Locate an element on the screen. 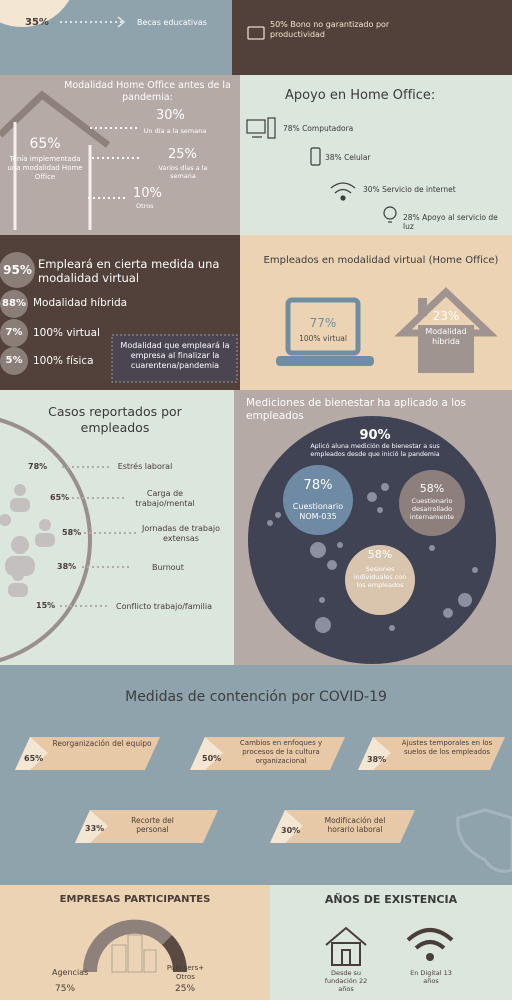  title: EMPRESAS PARTICIPANTES is located at coordinates (135, 899).